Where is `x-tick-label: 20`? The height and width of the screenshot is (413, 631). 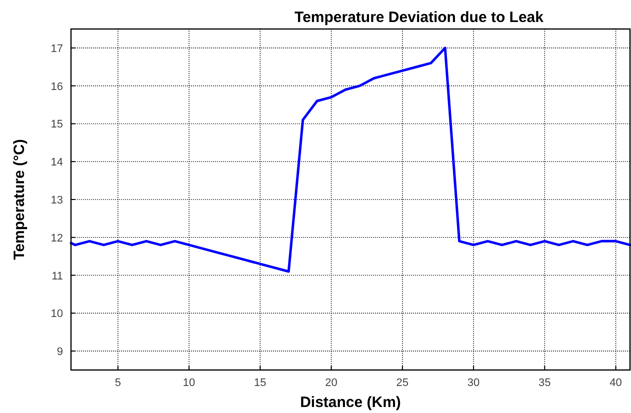
x-tick-label: 20 is located at coordinates (331, 383).